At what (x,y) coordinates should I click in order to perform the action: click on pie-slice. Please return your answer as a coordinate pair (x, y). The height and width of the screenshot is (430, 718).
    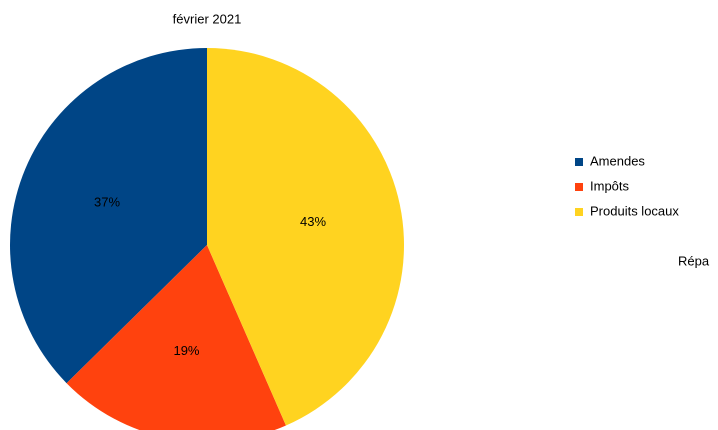
    Looking at the image, I should click on (176, 337).